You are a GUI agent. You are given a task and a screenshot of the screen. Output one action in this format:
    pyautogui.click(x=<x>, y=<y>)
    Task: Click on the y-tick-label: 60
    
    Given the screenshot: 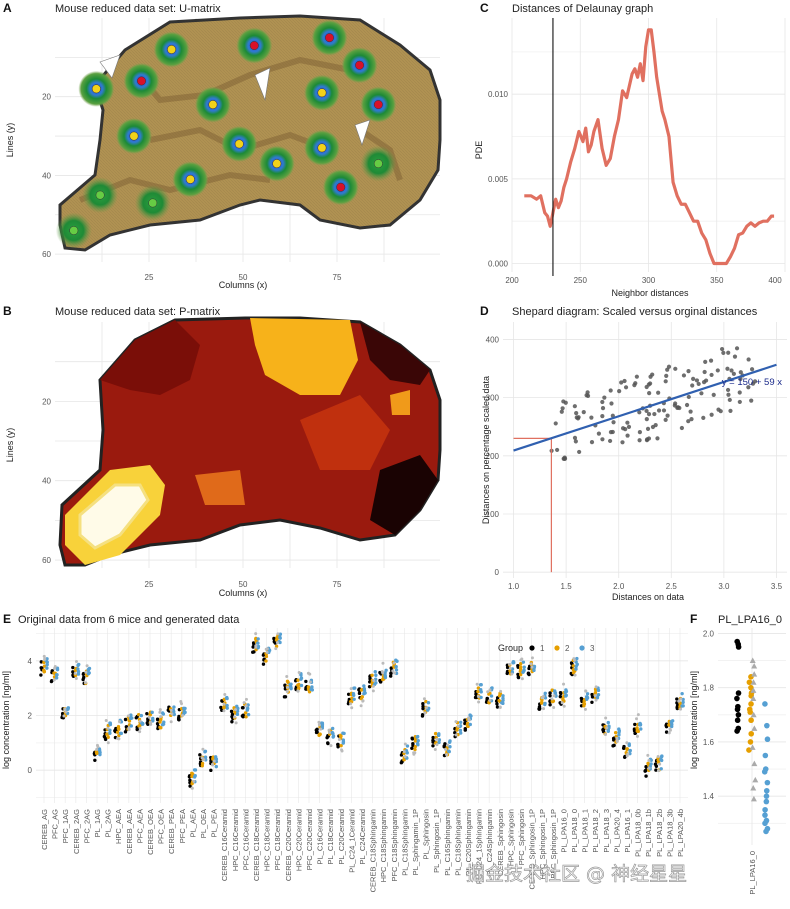 What is the action you would take?
    pyautogui.click(x=46, y=254)
    